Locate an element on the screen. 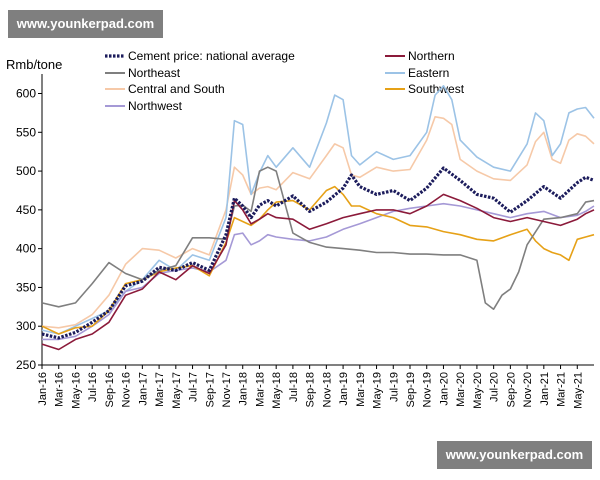  x-tick-label: May-20 is located at coordinates (478, 390).